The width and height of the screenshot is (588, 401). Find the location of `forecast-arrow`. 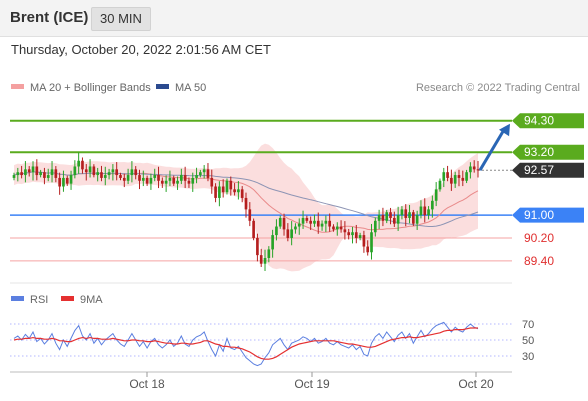

forecast-arrow is located at coordinates (494, 147).